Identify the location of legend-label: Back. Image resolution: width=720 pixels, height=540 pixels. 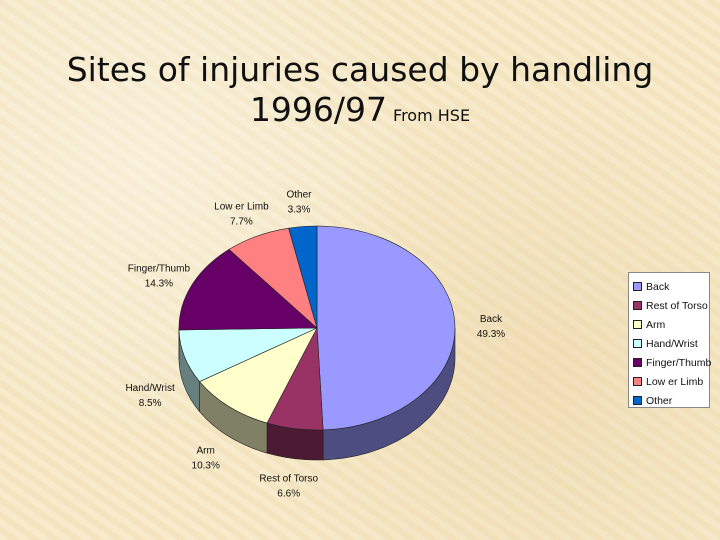
(658, 286).